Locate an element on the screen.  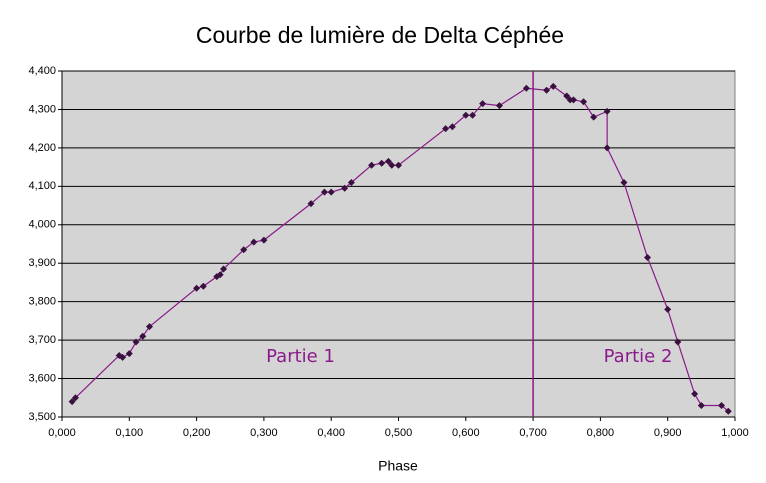
x-tick-label: 0,900 is located at coordinates (668, 433).